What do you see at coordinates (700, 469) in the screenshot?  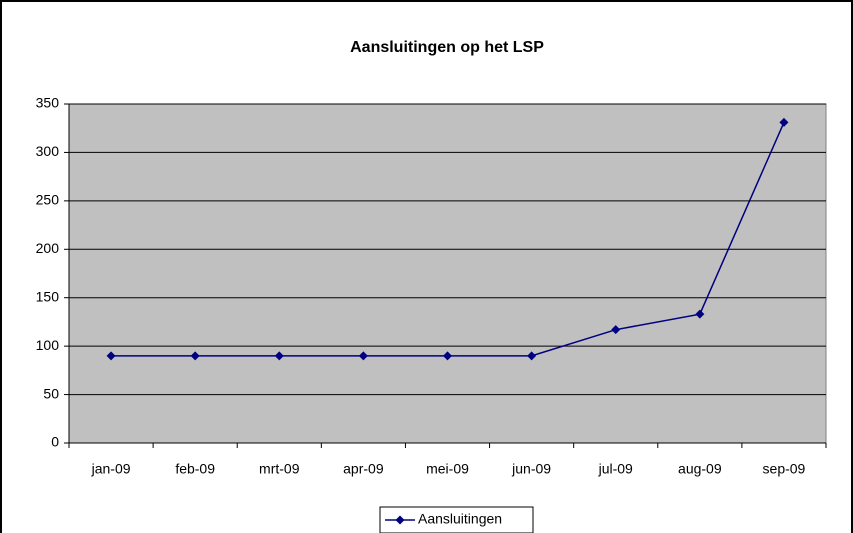 I see `x-tick-label: aug-09` at bounding box center [700, 469].